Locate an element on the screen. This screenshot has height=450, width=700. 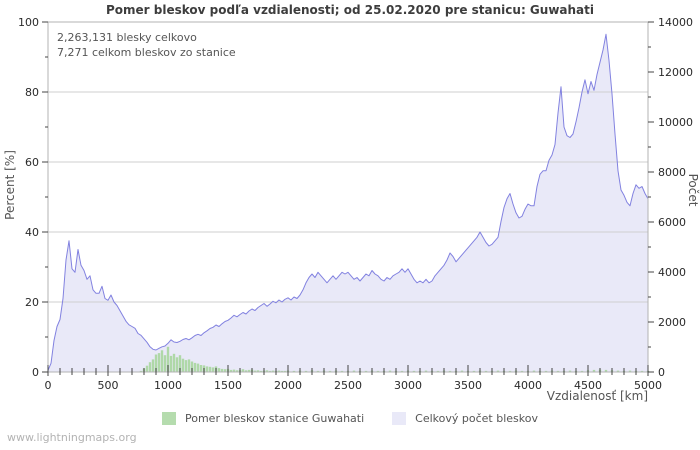
x-tick-label: 3000 is located at coordinates (408, 385).